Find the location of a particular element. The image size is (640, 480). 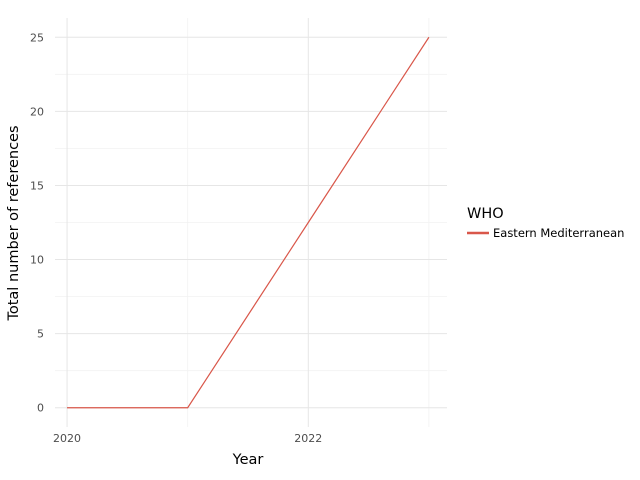

y-axis-title: Total number of references is located at coordinates (14, 223).